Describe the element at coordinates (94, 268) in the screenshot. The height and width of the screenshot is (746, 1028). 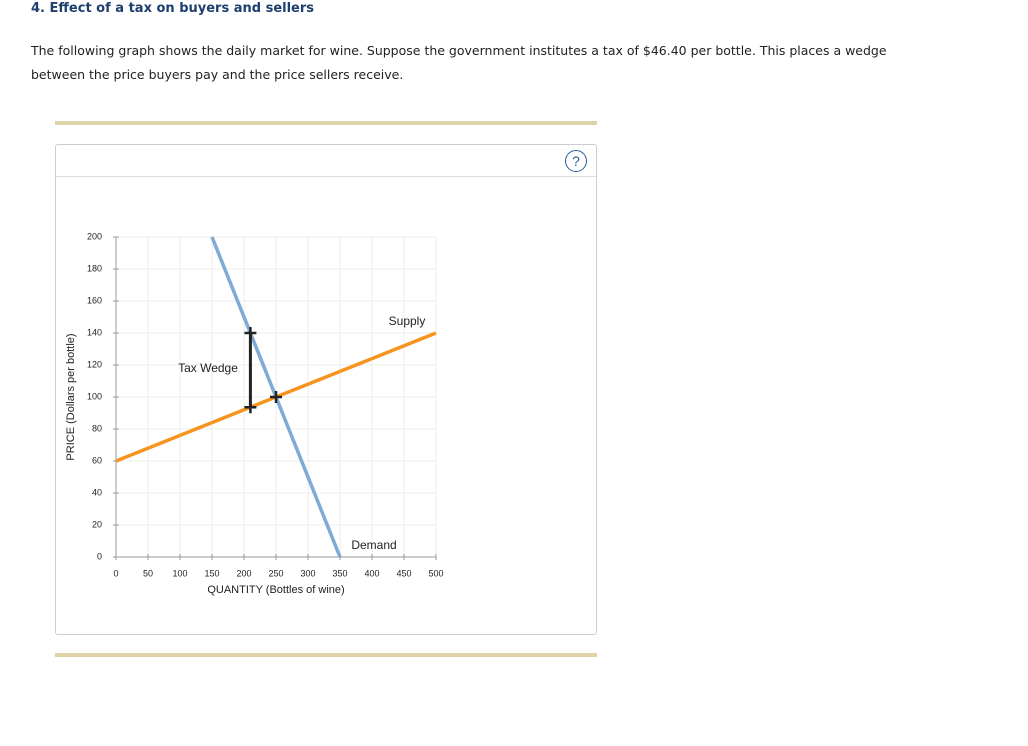
I see `y-tick-label: 180` at that location.